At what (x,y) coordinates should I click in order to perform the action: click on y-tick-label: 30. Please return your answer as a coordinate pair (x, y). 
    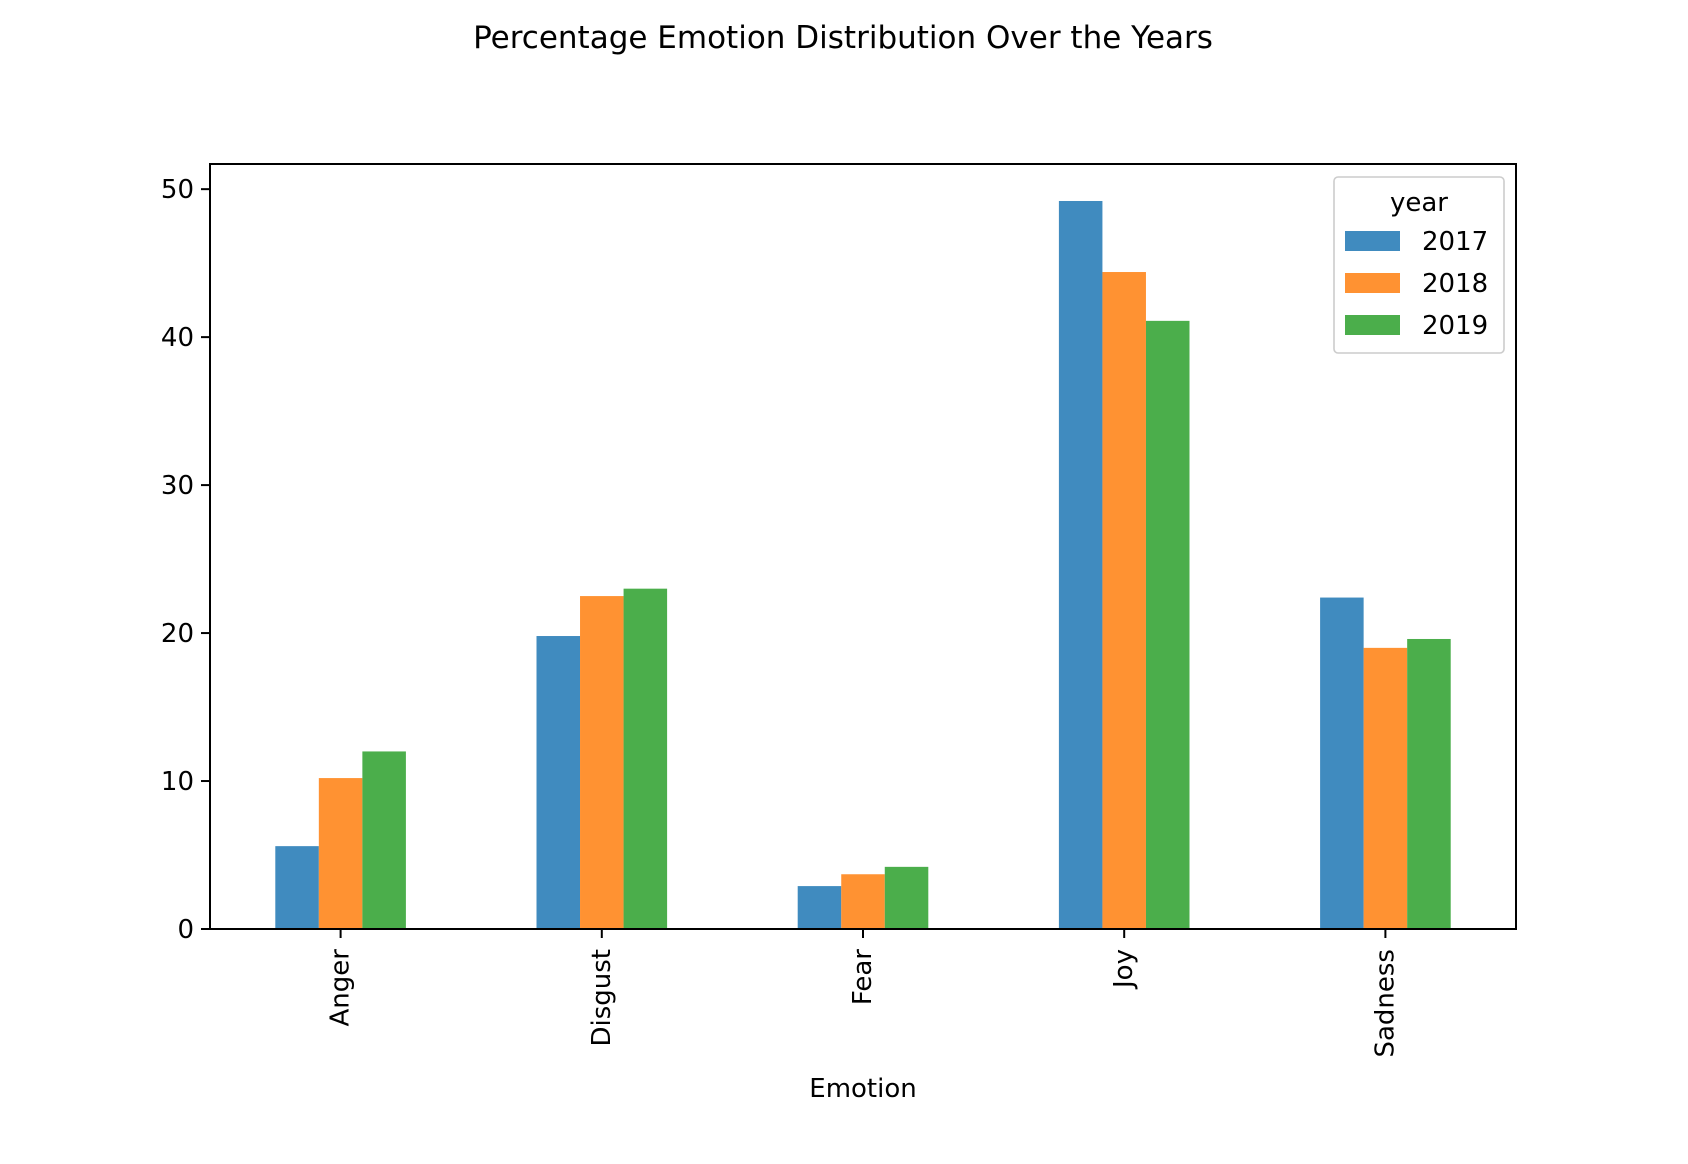
    Looking at the image, I should click on (177, 486).